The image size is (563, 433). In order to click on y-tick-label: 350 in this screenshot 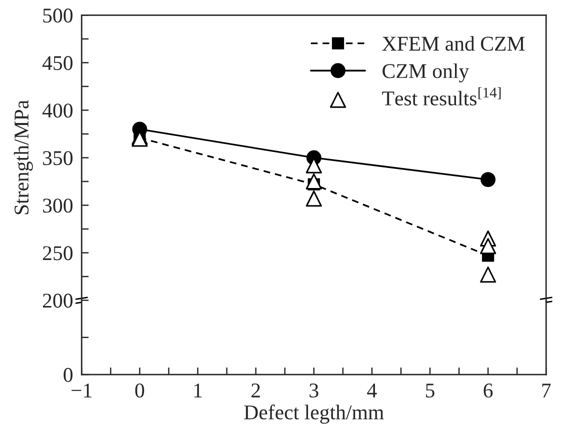, I will do `click(58, 158)`.